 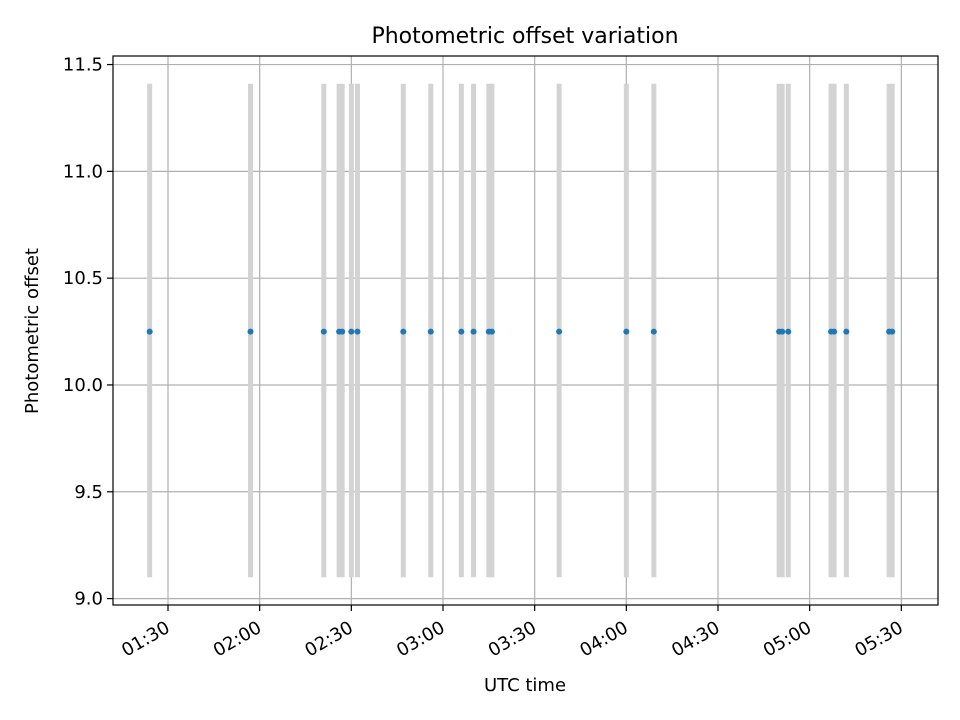 What do you see at coordinates (521, 331) in the screenshot?
I see `data-points` at bounding box center [521, 331].